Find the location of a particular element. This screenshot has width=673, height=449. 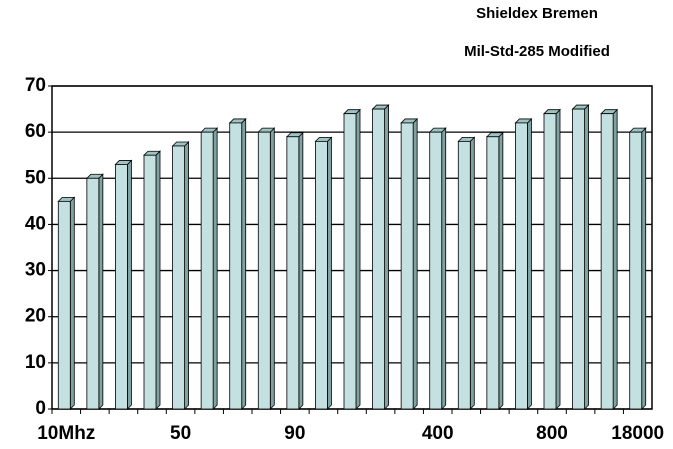

x-tick-label: 800 is located at coordinates (552, 433).